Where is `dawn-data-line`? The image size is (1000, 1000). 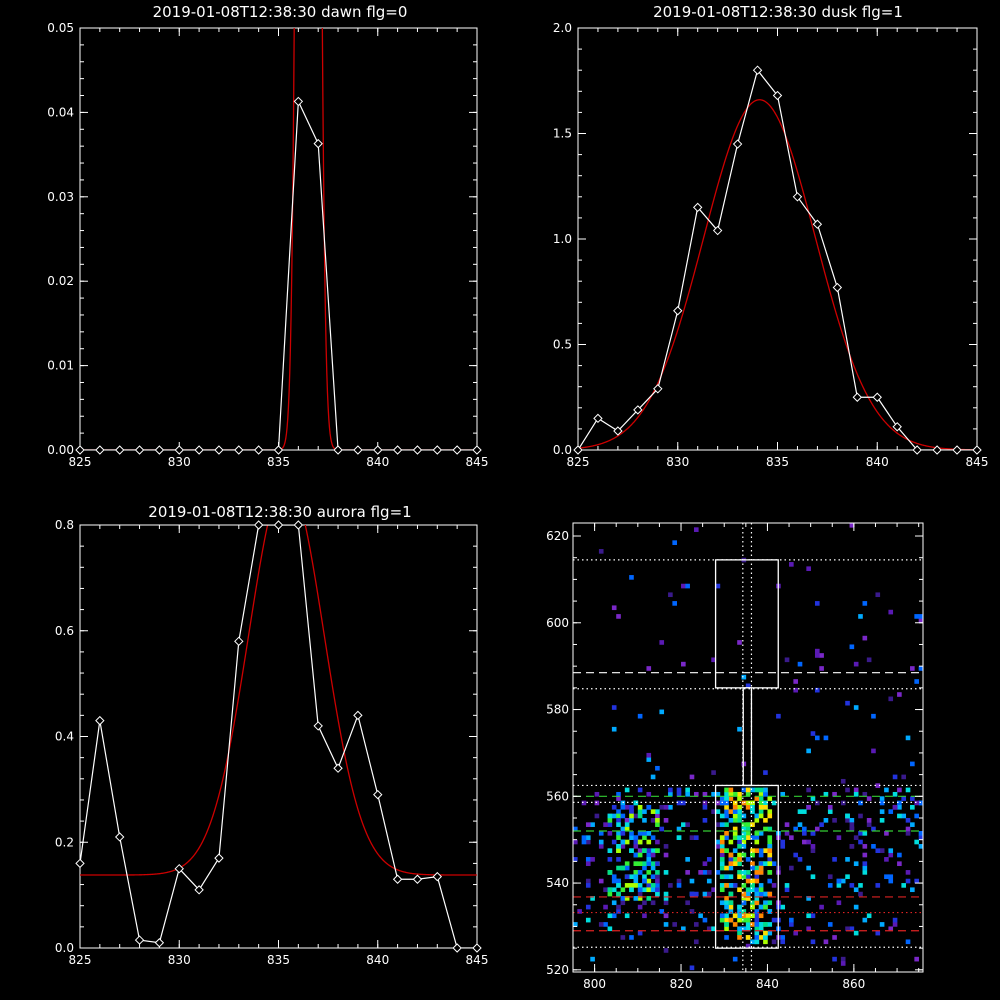 dawn-data-line is located at coordinates (278, 275).